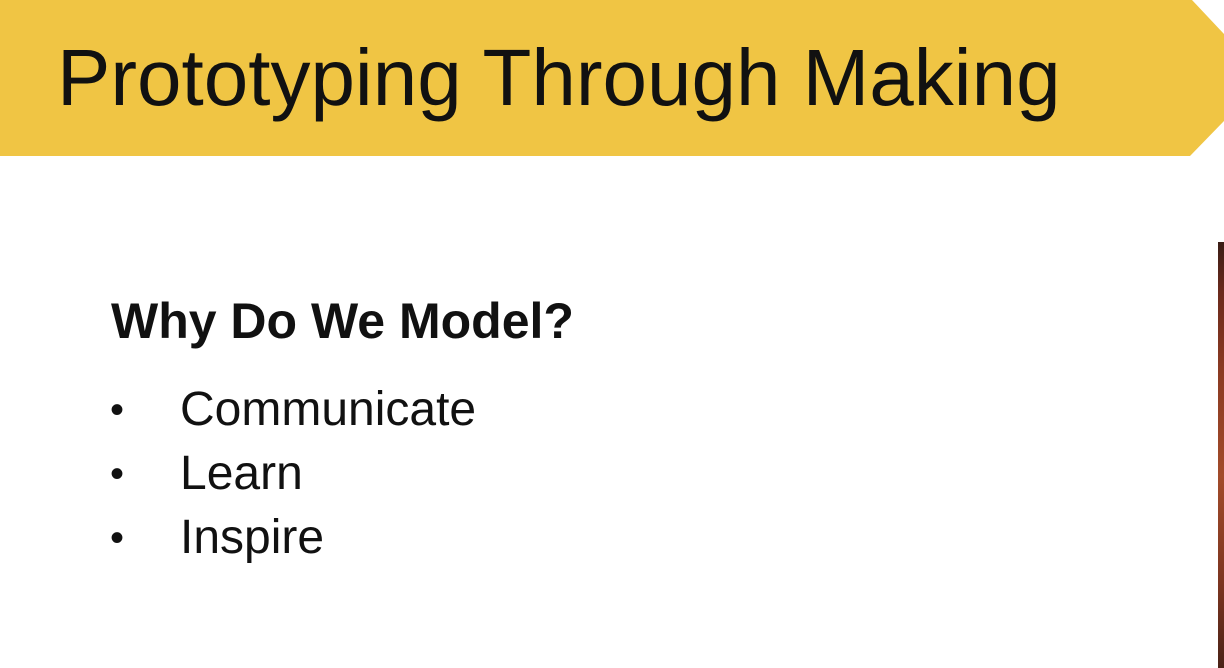  What do you see at coordinates (328, 409) in the screenshot?
I see `bullet-text: Communicate` at bounding box center [328, 409].